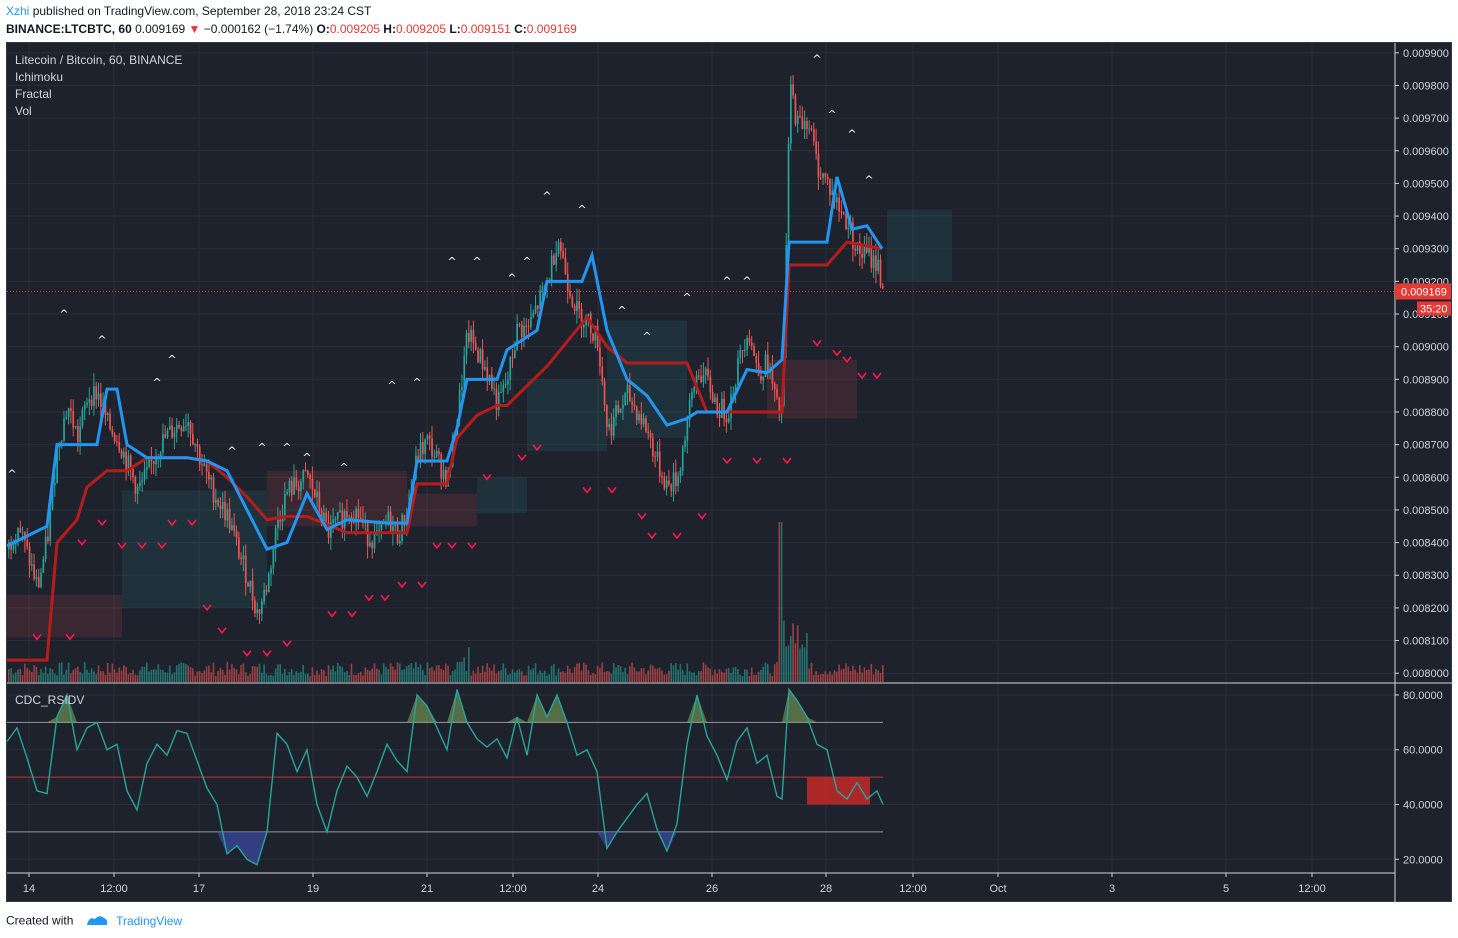  Describe the element at coordinates (23, 111) in the screenshot. I see `indicator-vol: Vol` at that location.